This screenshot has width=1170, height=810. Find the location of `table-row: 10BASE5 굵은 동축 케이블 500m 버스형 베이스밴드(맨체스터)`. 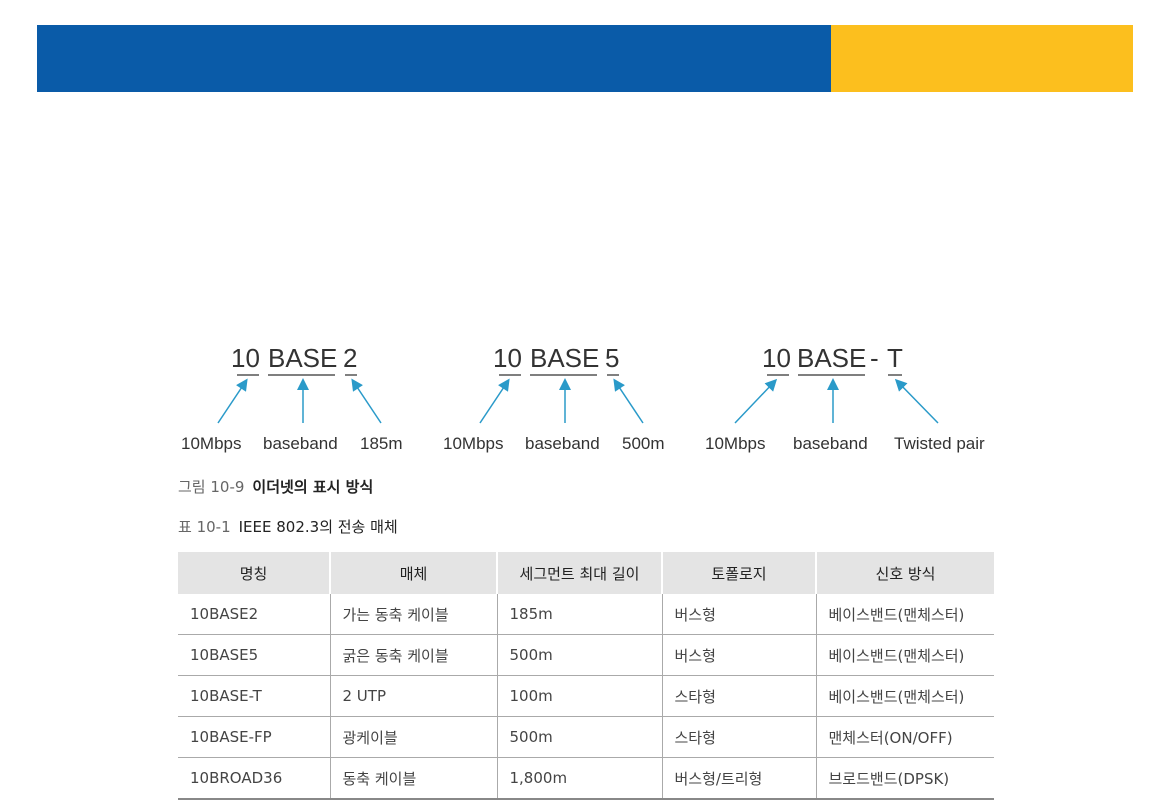

table-row: 10BASE5 굵은 동축 케이블 500m 버스형 베이스밴드(맨체스터) is located at coordinates (586, 655).